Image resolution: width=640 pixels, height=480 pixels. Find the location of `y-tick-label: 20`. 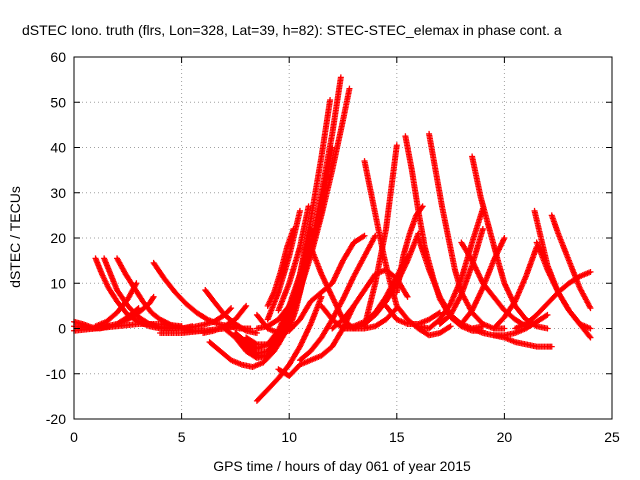

y-tick-label: 20 is located at coordinates (58, 238).